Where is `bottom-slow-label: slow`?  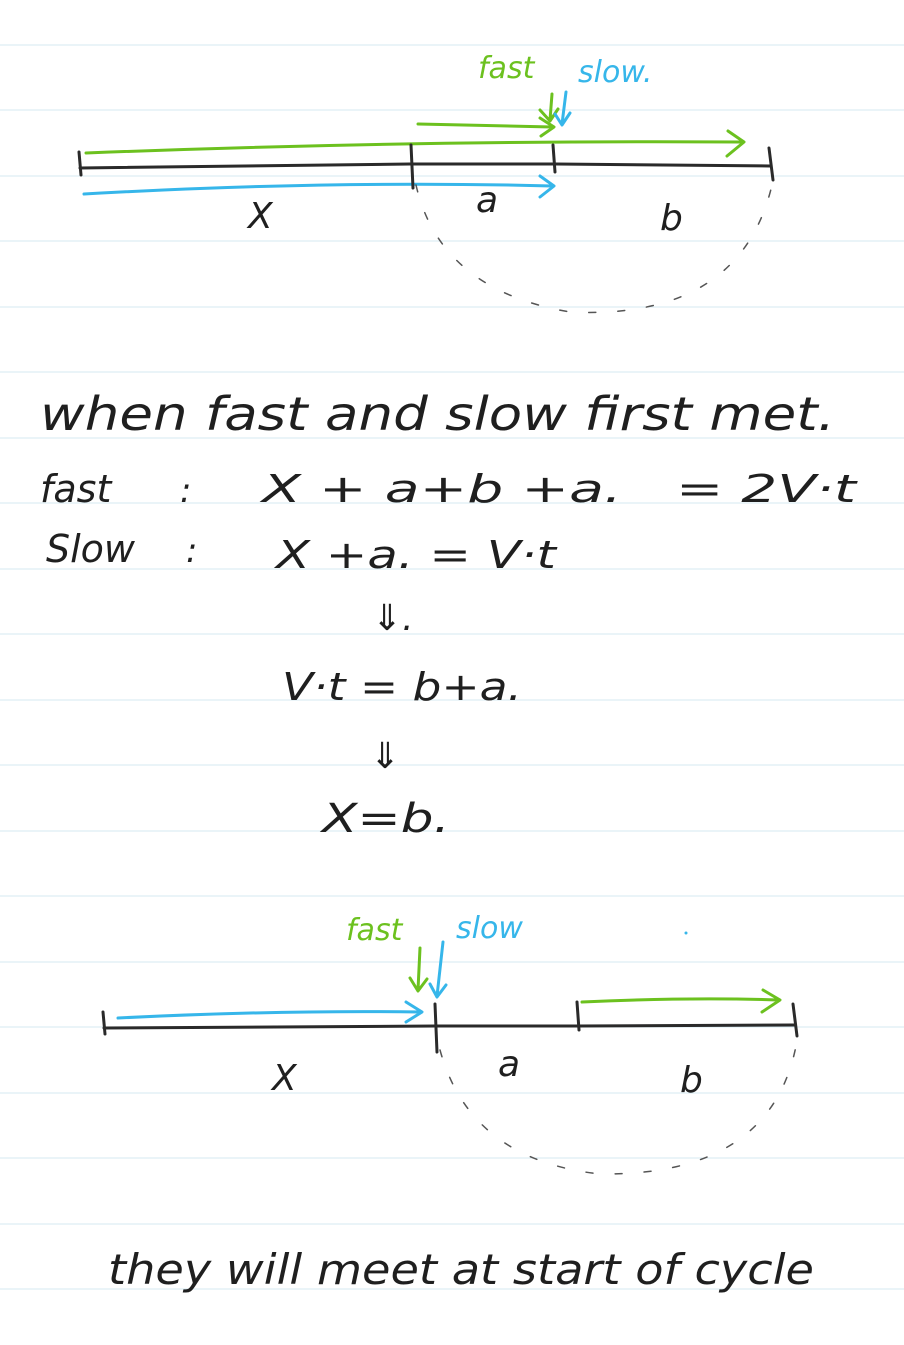 bottom-slow-label: slow is located at coordinates (489, 928).